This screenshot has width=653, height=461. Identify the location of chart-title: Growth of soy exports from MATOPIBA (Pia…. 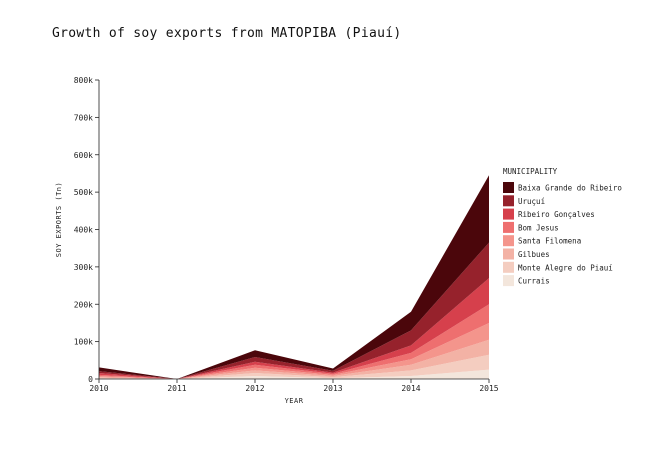
(227, 33).